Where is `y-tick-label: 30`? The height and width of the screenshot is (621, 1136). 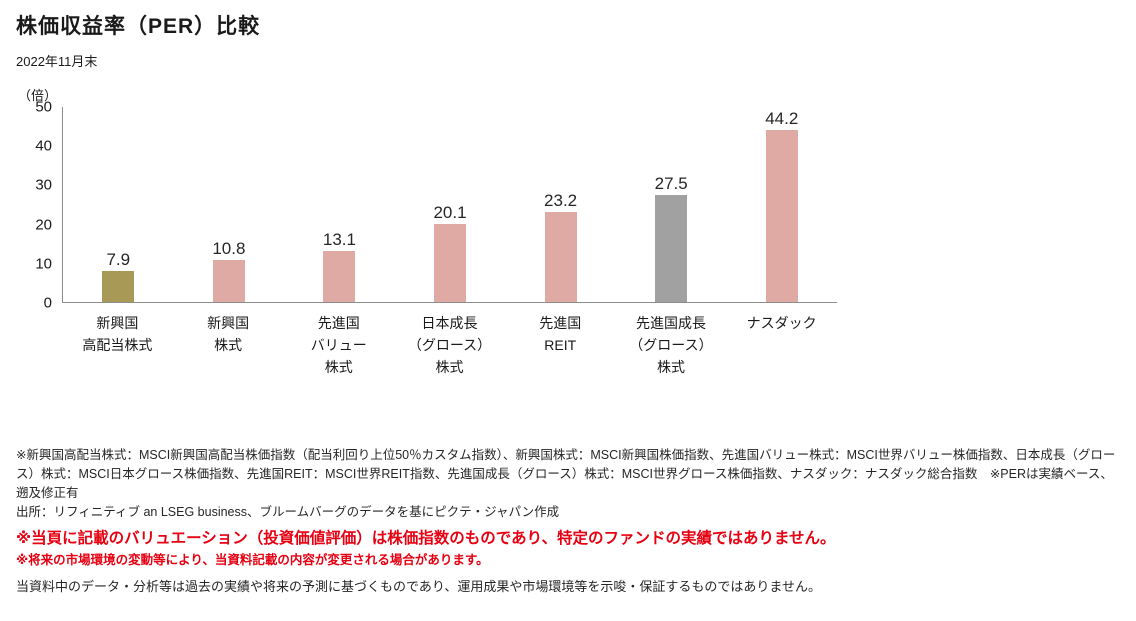 y-tick-label: 30 is located at coordinates (43, 185).